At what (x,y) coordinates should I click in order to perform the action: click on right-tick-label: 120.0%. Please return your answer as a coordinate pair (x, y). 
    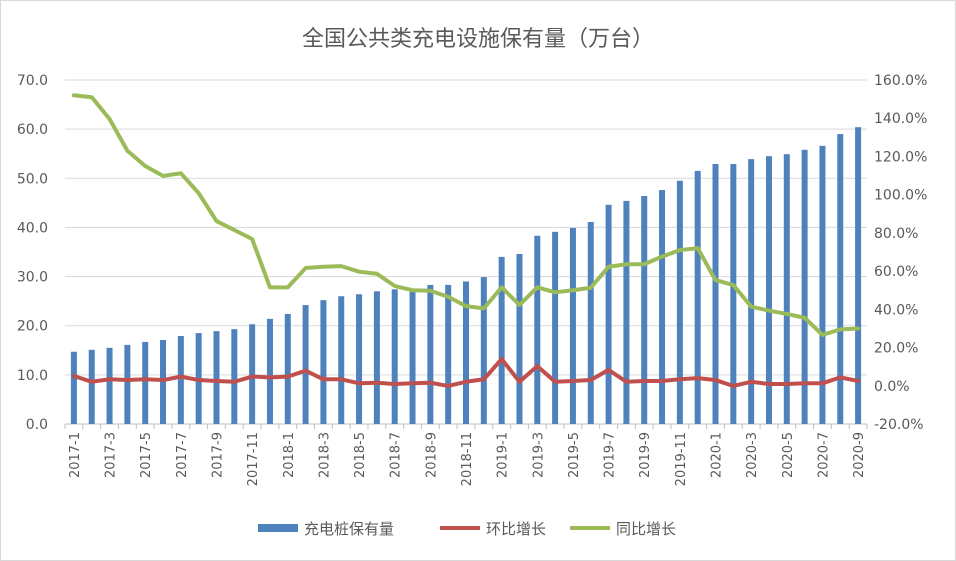
    Looking at the image, I should click on (900, 157).